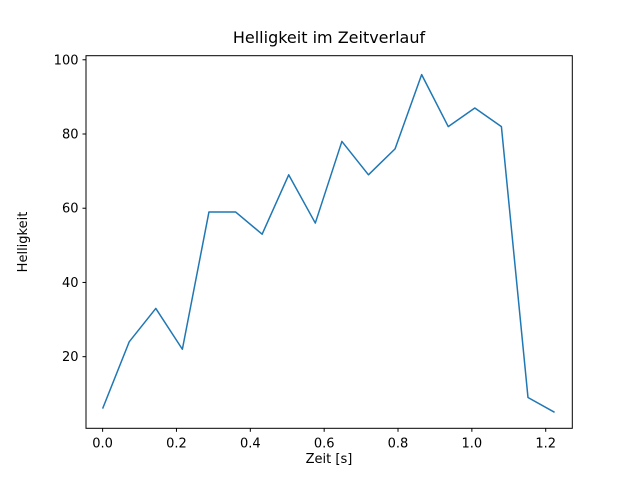 This screenshot has height=480, width=640. What do you see at coordinates (70, 283) in the screenshot?
I see `y-tick-label: 40` at bounding box center [70, 283].